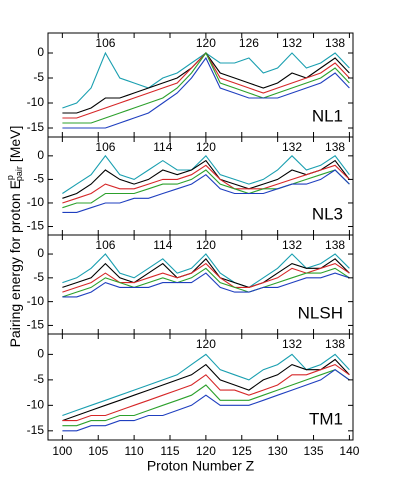 This screenshot has width=409, height=502. I want to click on x-tick-label: 130, so click(278, 451).